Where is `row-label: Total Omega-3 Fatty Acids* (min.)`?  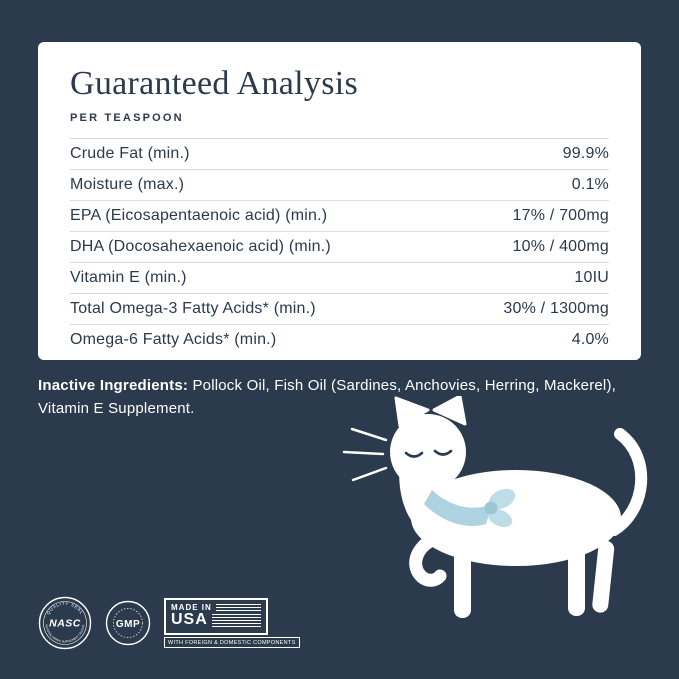 row-label: Total Omega-3 Fatty Acids* (min.) is located at coordinates (193, 309).